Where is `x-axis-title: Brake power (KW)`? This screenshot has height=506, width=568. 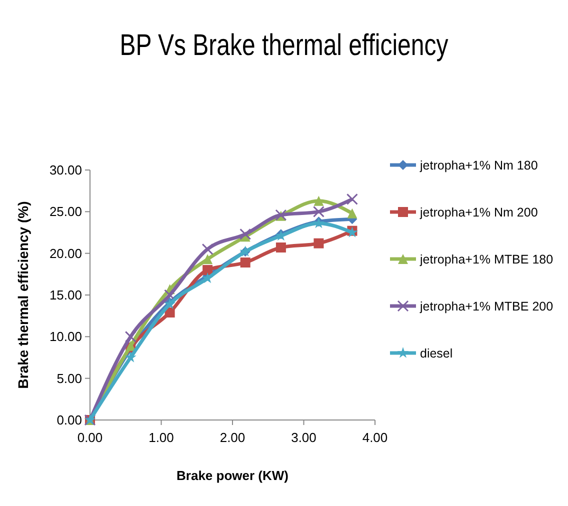
x-axis-title: Brake power (KW) is located at coordinates (232, 475).